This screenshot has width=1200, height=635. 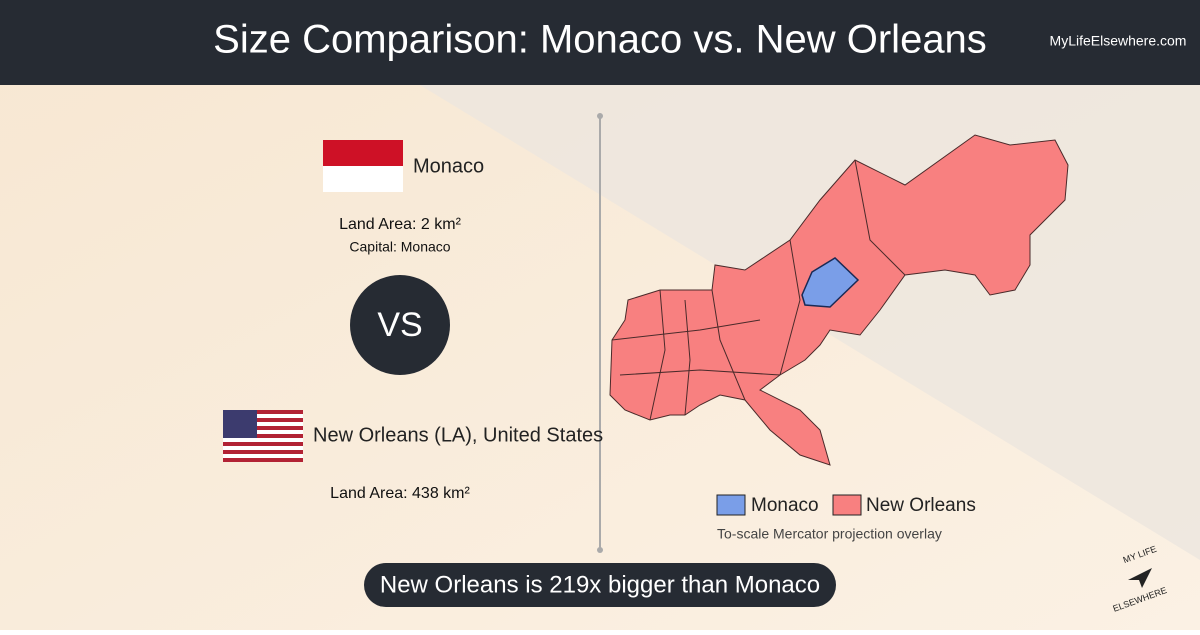 I want to click on legend-label: New Orleans, so click(x=921, y=505).